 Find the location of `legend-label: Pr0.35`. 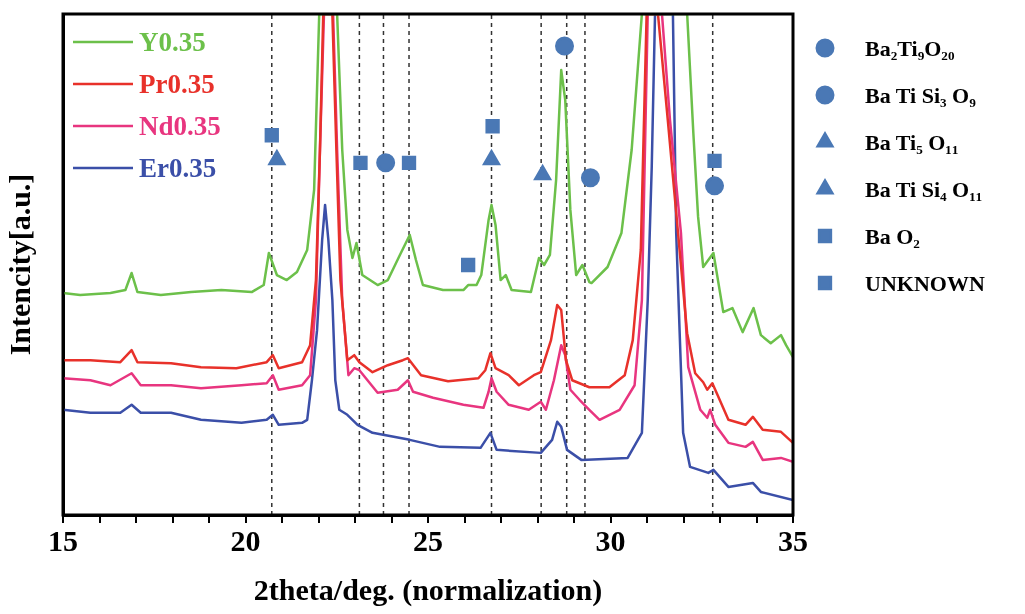

legend-label: Pr0.35 is located at coordinates (177, 83).